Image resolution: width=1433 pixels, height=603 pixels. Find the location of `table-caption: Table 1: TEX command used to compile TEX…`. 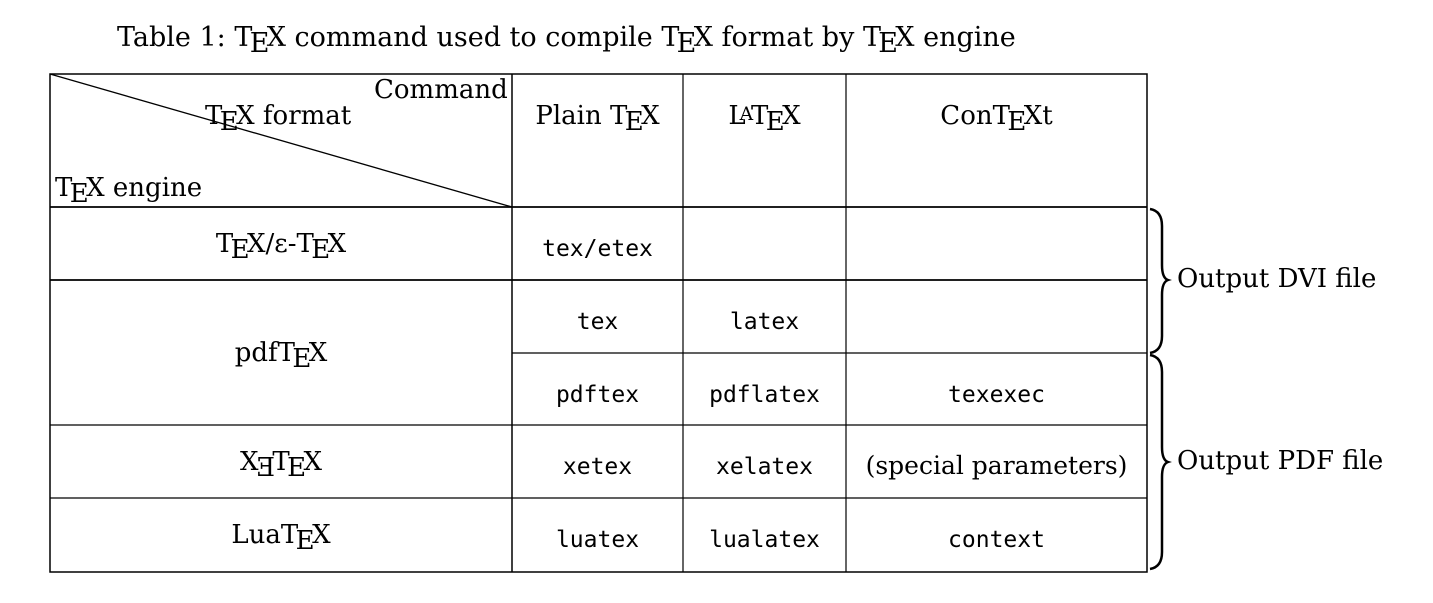

table-caption: Table 1: TEX command used to compile TEX… is located at coordinates (566, 40).